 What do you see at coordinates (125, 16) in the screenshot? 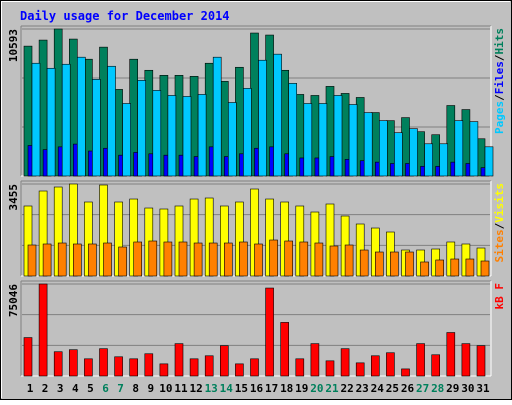
I see `chart-title: Daily usage for December 2014` at bounding box center [125, 16].